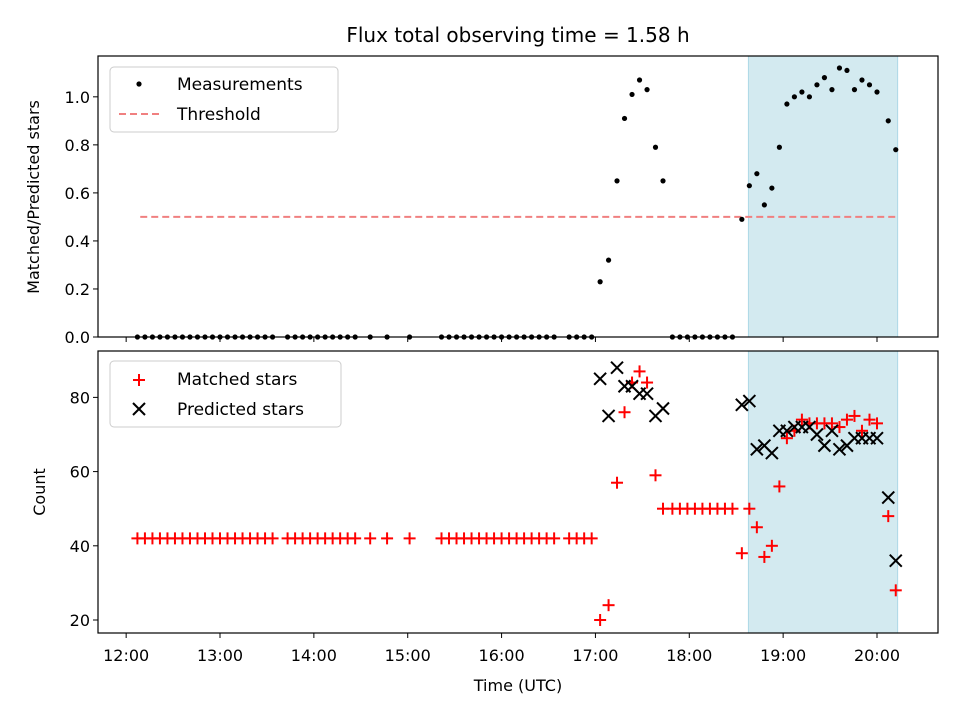  What do you see at coordinates (220, 655) in the screenshot?
I see `x-tick-label: 13:00` at bounding box center [220, 655].